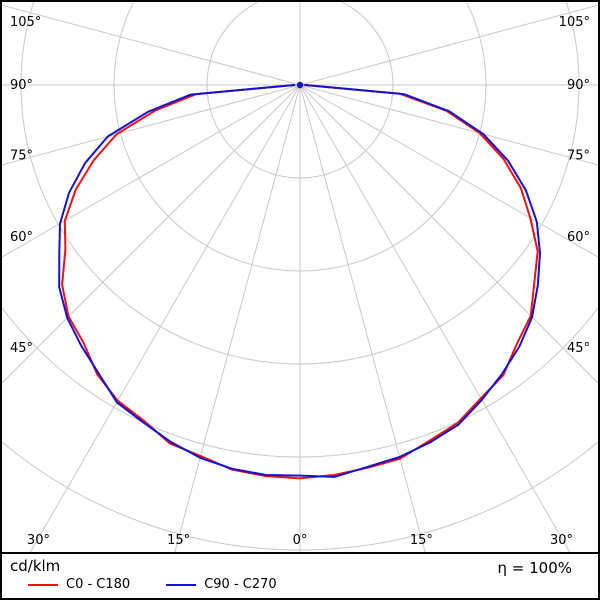 This screenshot has width=600, height=600. I want to click on efficiency-label: η = 100%, so click(535, 568).